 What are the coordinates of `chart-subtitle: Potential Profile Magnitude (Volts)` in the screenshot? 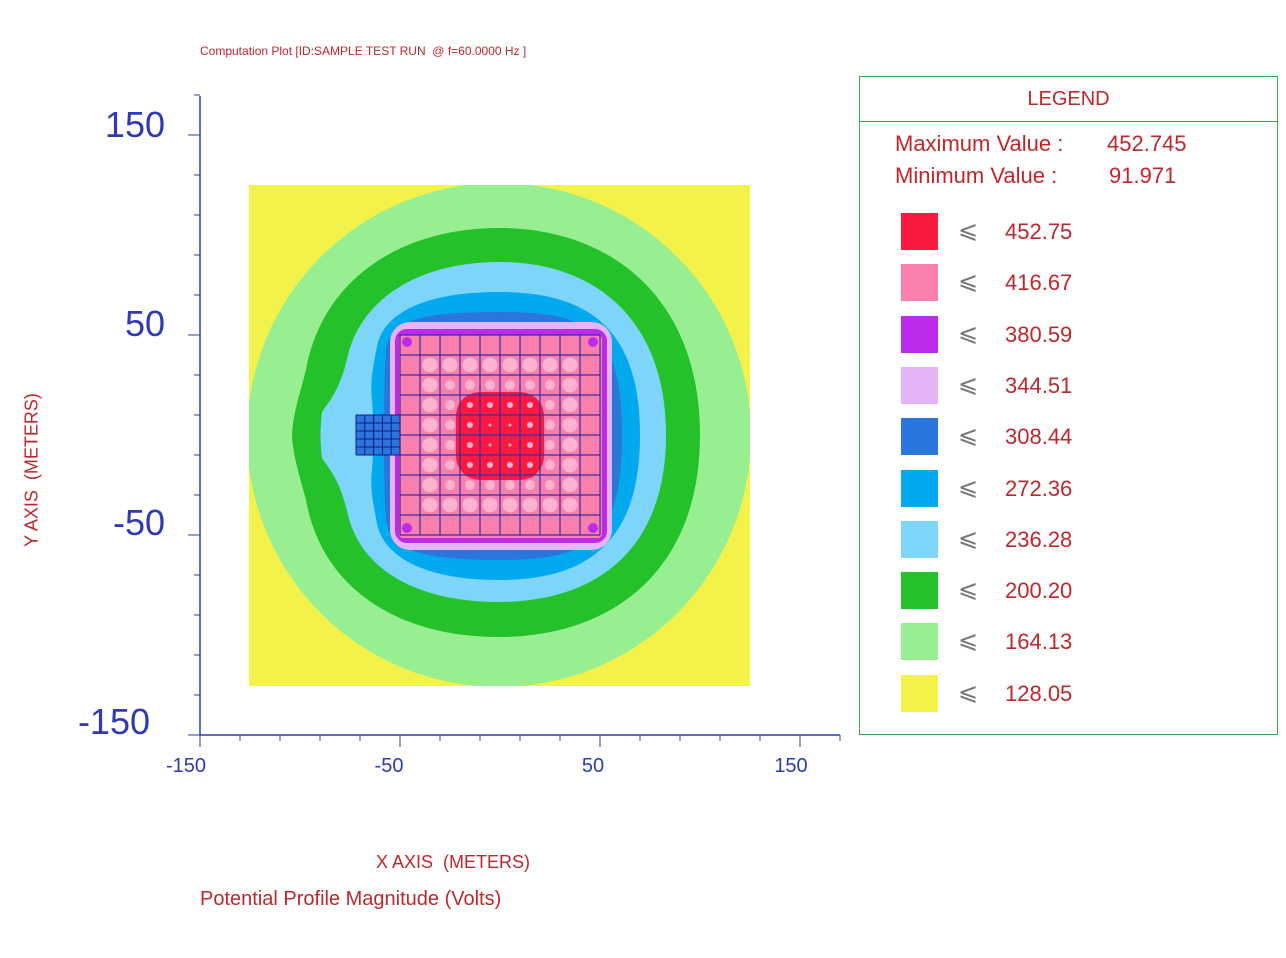 It's located at (351, 899).